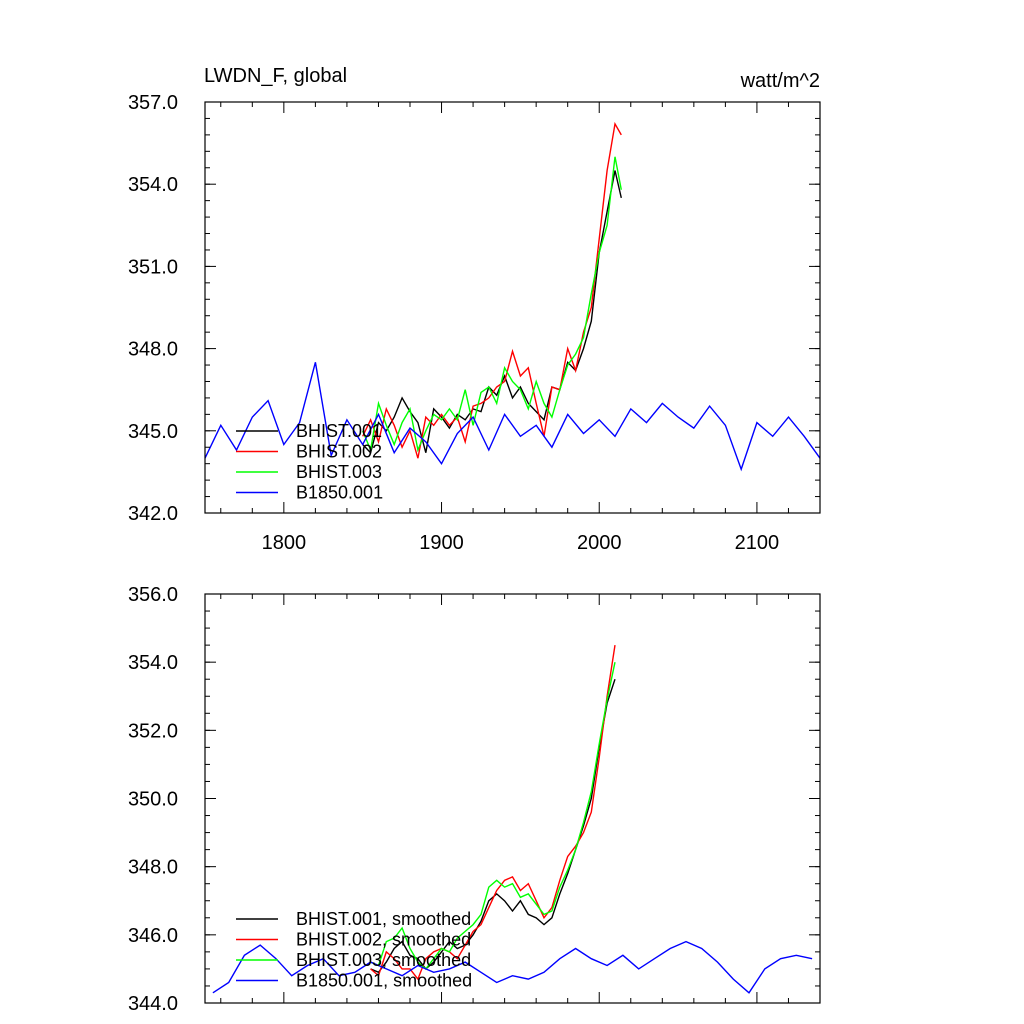 This screenshot has height=1024, width=1024. I want to click on y-tick-label: 342.0, so click(153, 514).